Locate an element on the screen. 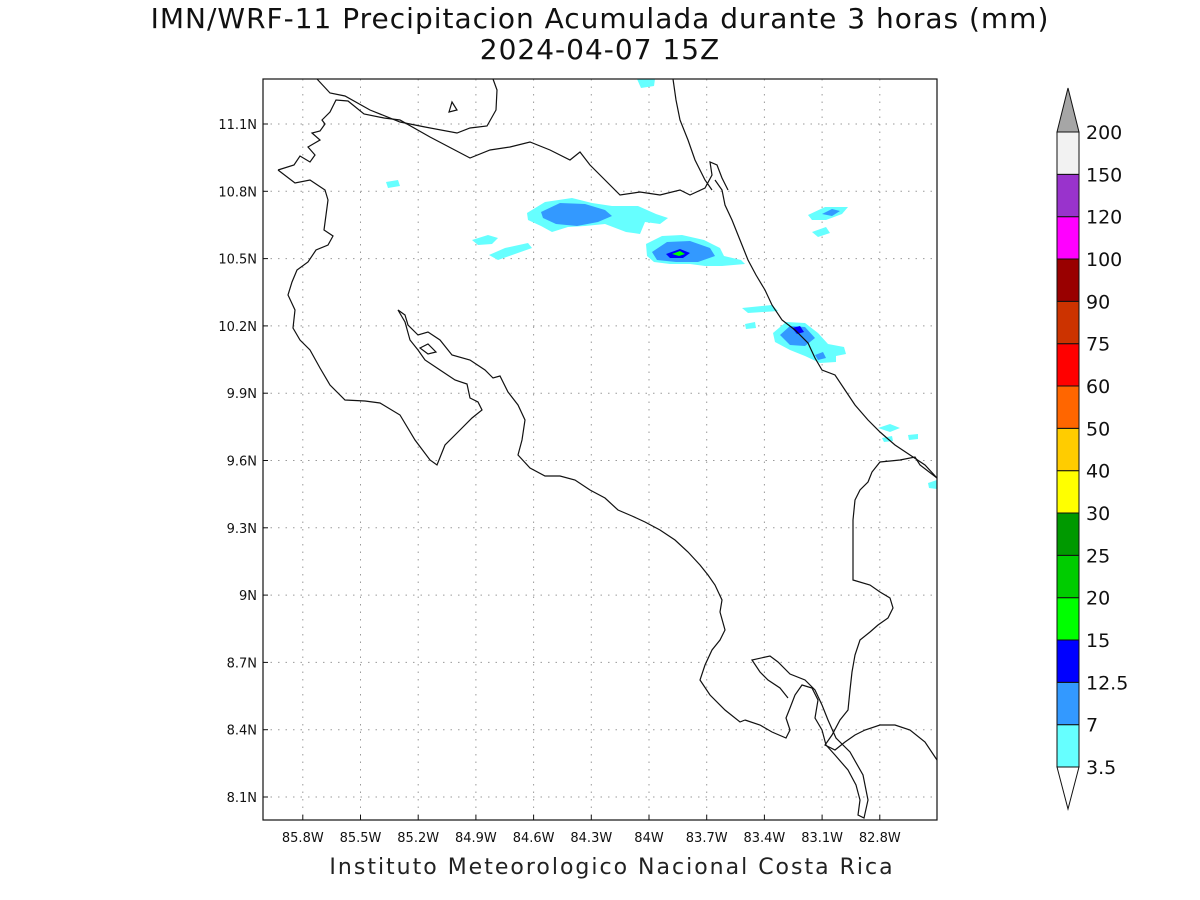 This screenshot has width=1200, height=900. lat-tick-label: 9N is located at coordinates (248, 596).